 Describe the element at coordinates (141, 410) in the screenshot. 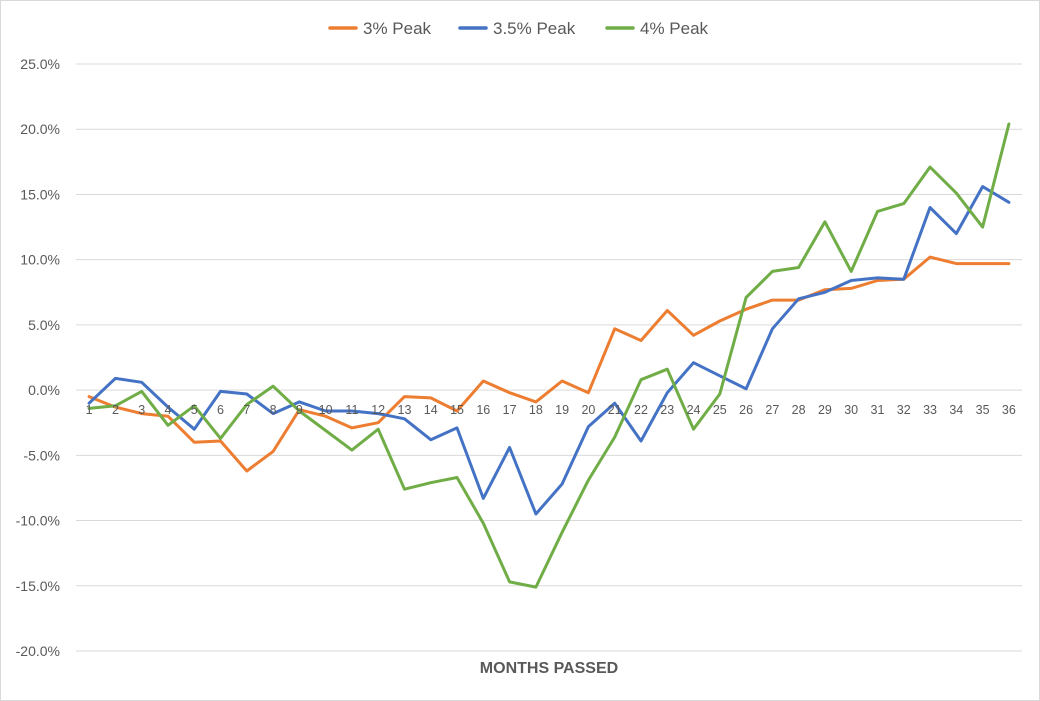

I see `x-tick-label: 3` at that location.